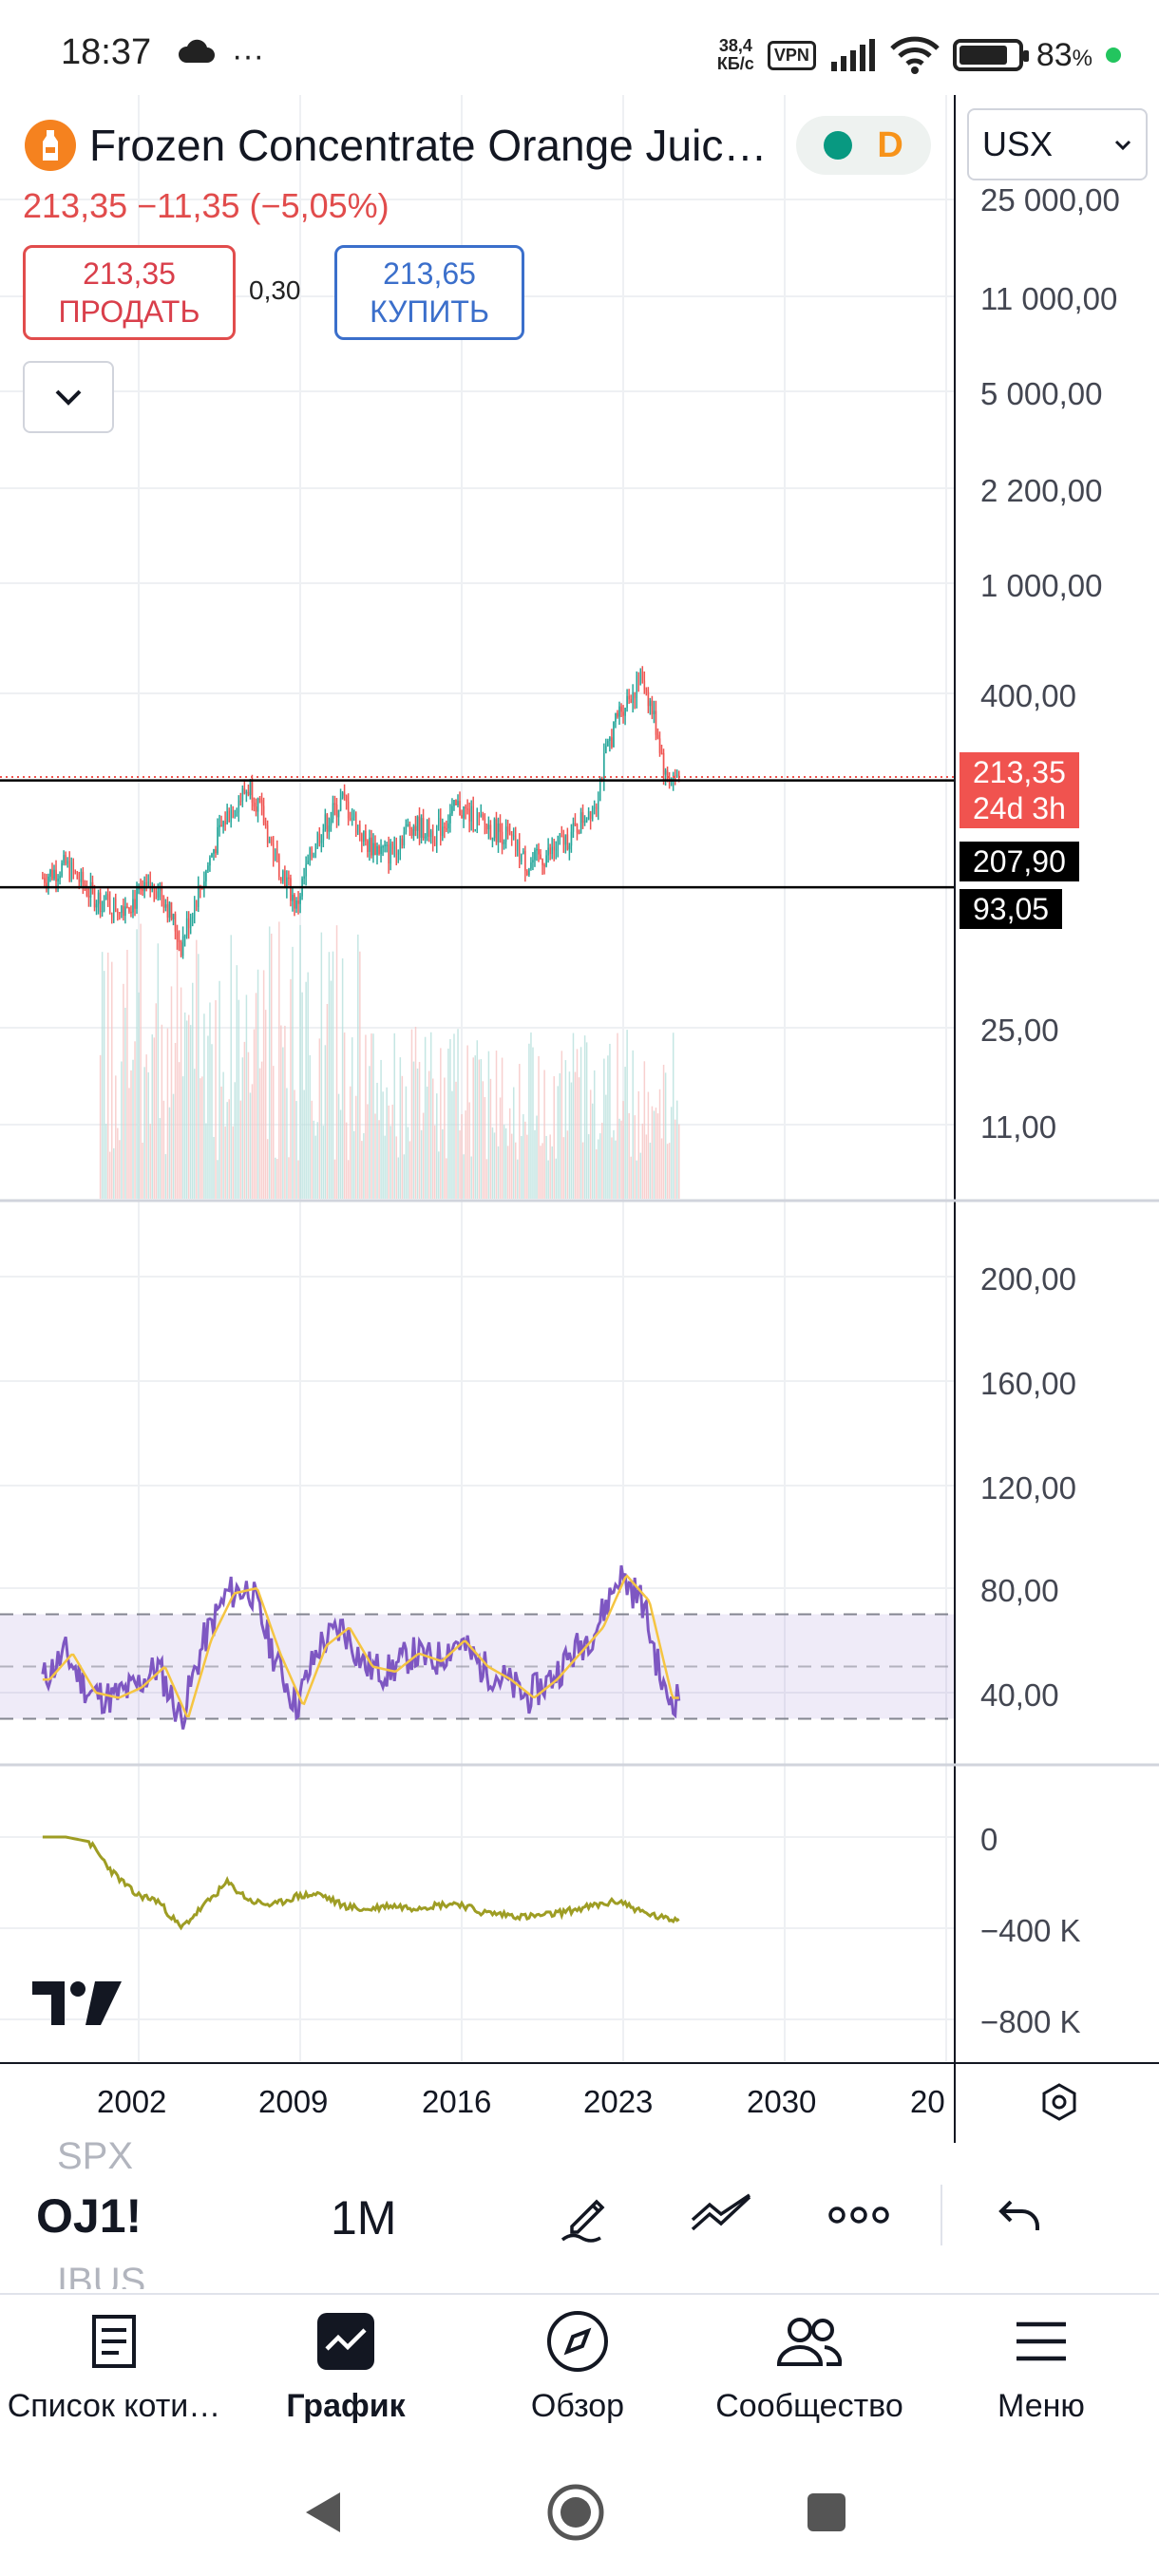 This screenshot has width=1159, height=2576. I want to click on rsi-line, so click(361, 1647).